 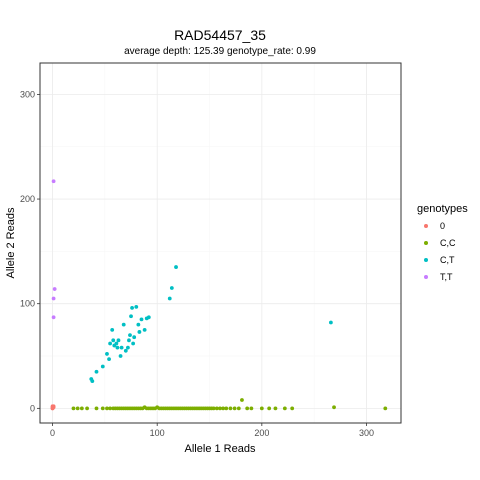 I want to click on y-tick-label: 0, so click(x=32, y=408).